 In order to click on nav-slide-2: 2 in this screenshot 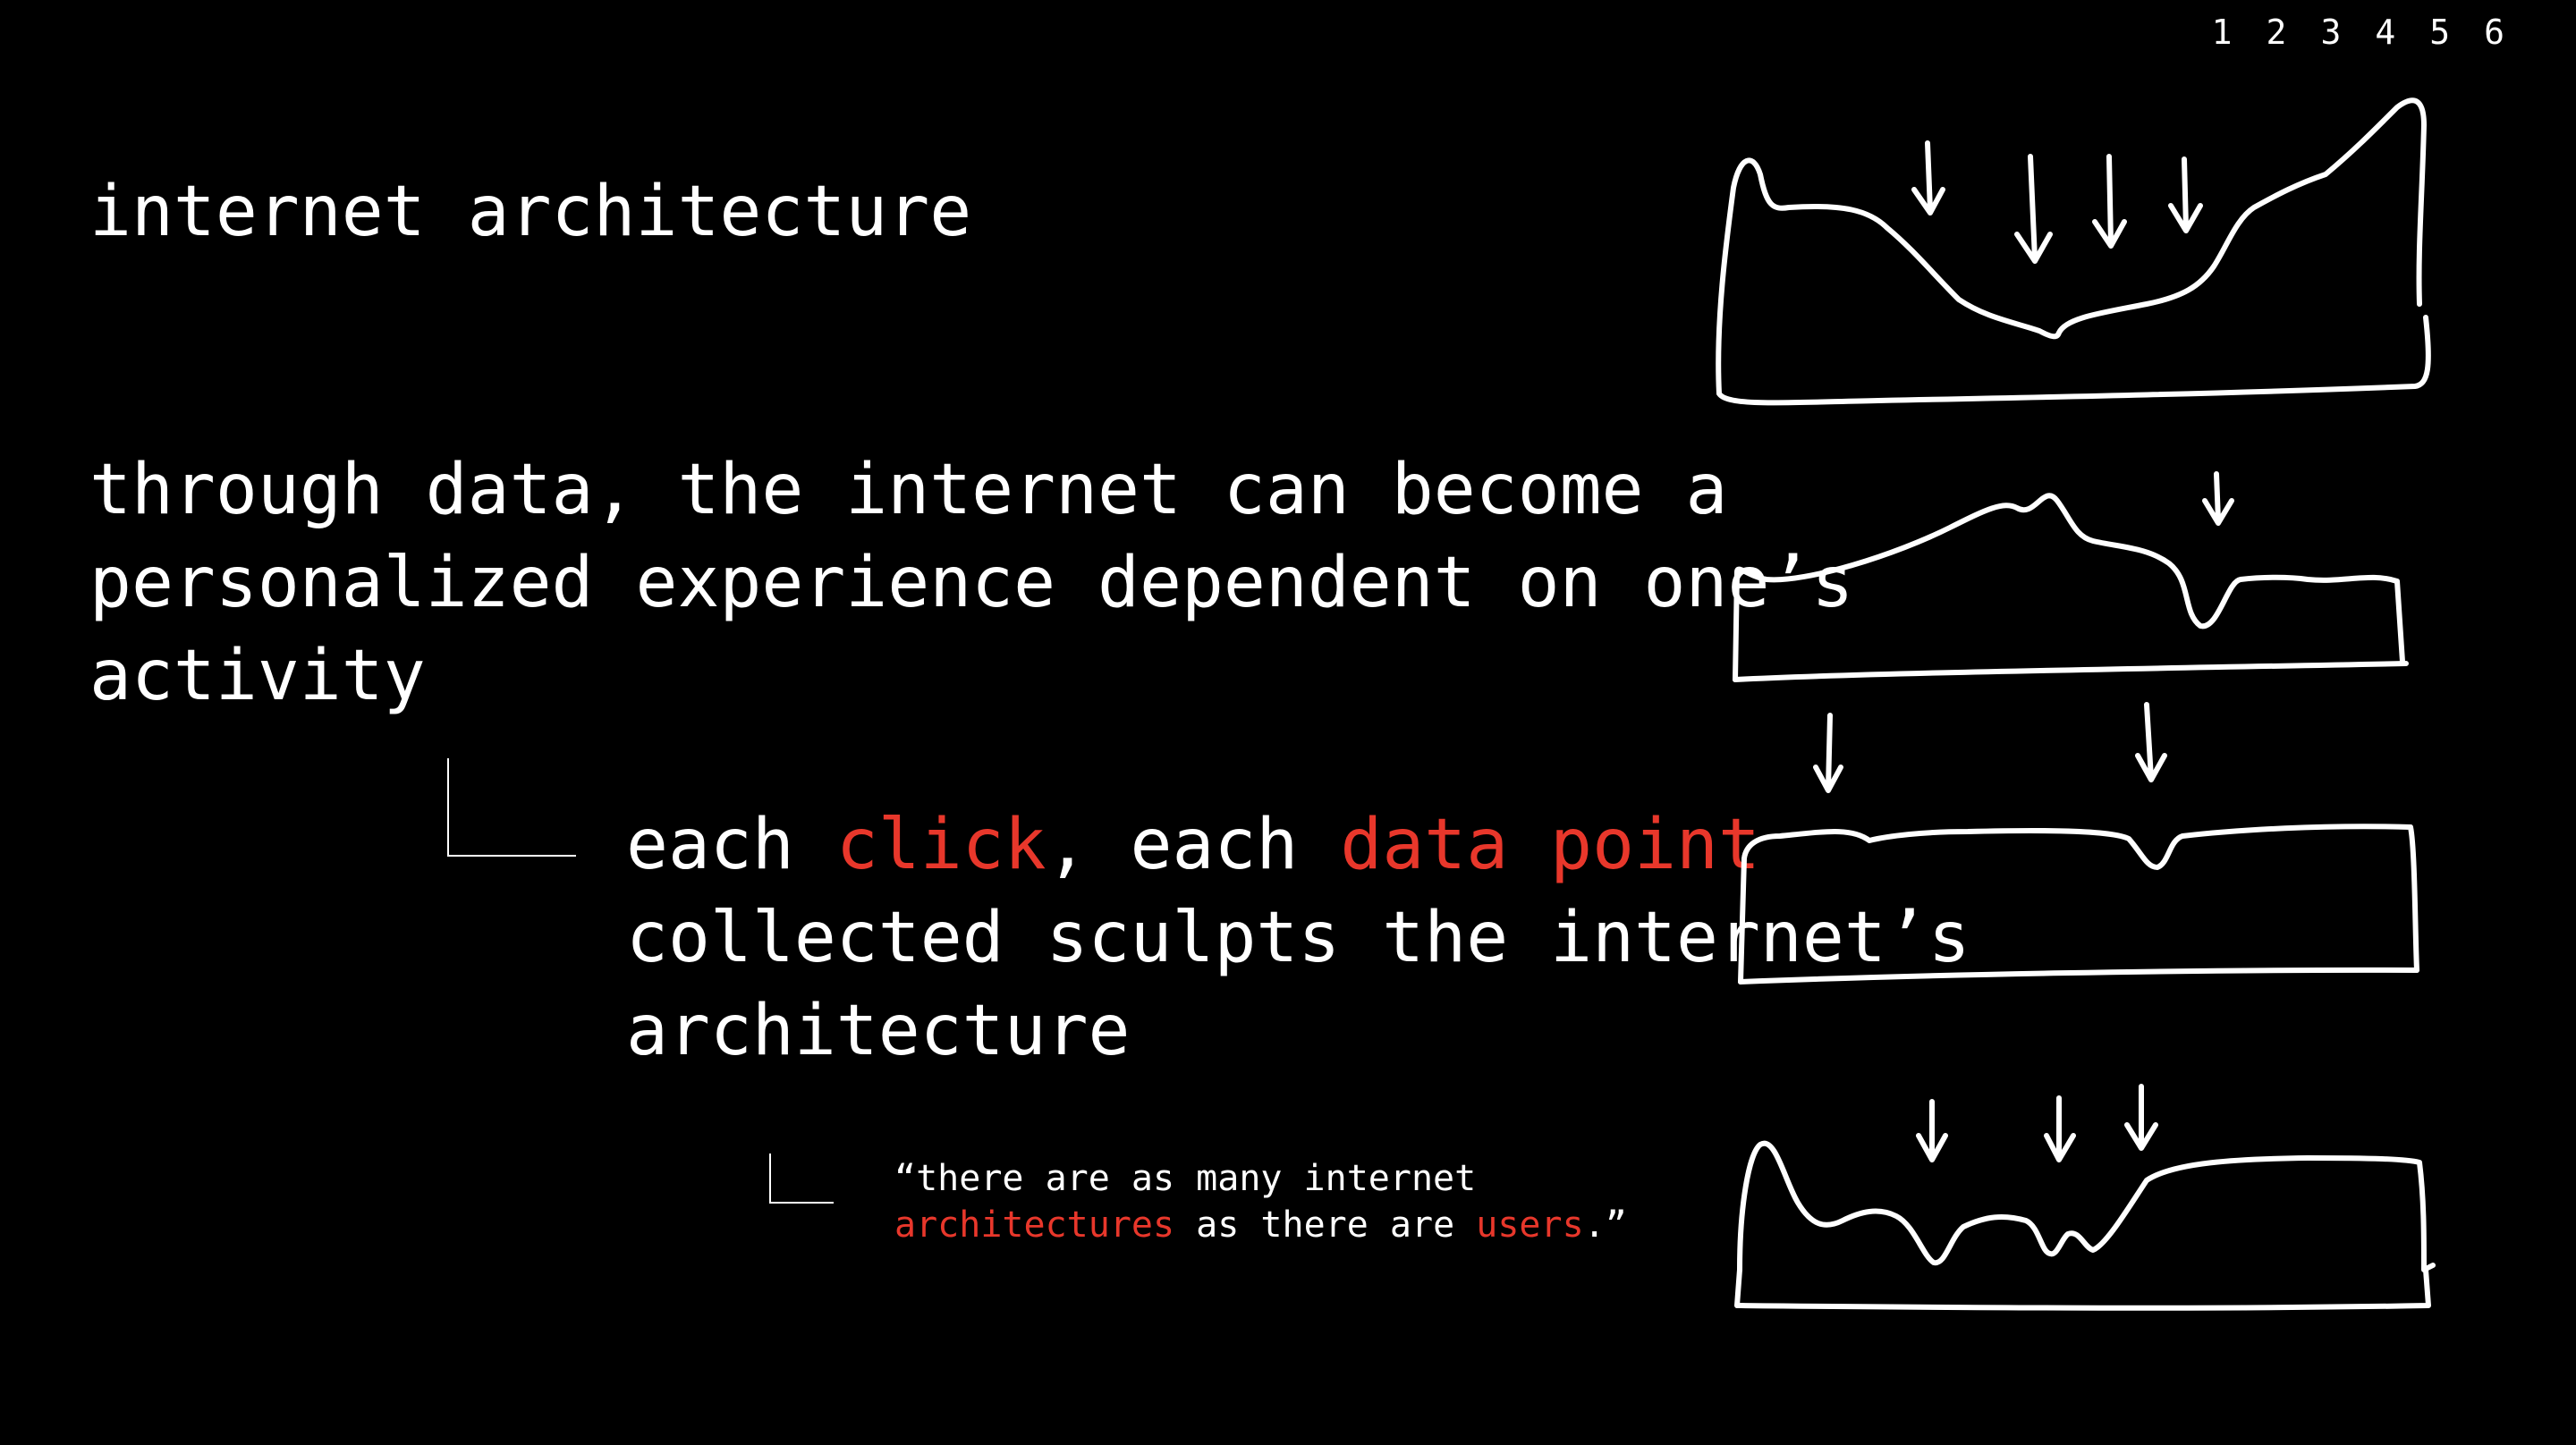, I will do `click(2276, 32)`.